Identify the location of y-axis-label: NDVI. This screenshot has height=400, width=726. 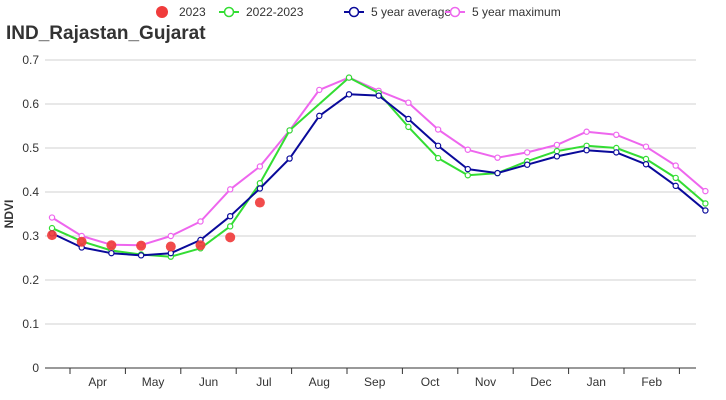
(9, 214).